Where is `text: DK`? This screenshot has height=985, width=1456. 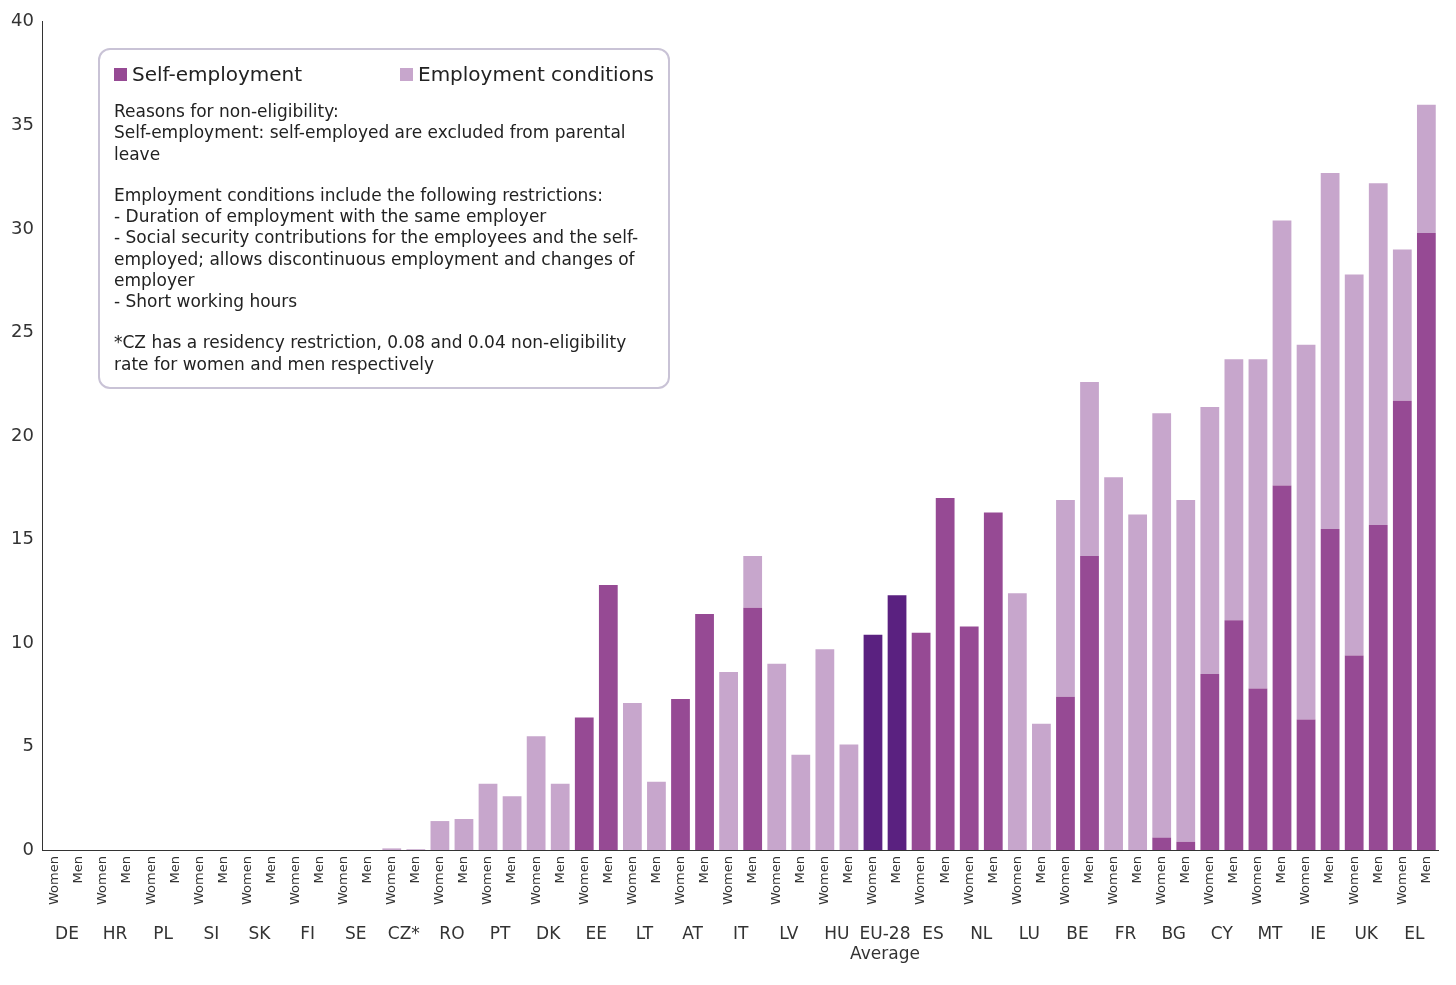
text: DK is located at coordinates (549, 932).